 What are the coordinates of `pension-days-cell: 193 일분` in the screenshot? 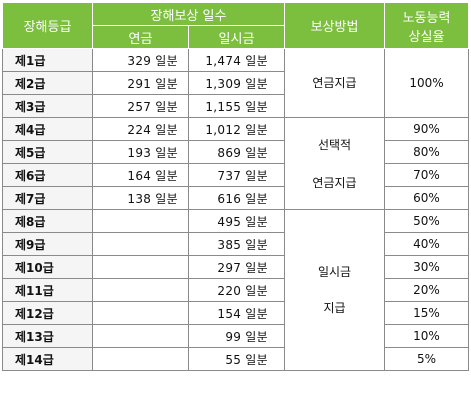 It's located at (140, 152).